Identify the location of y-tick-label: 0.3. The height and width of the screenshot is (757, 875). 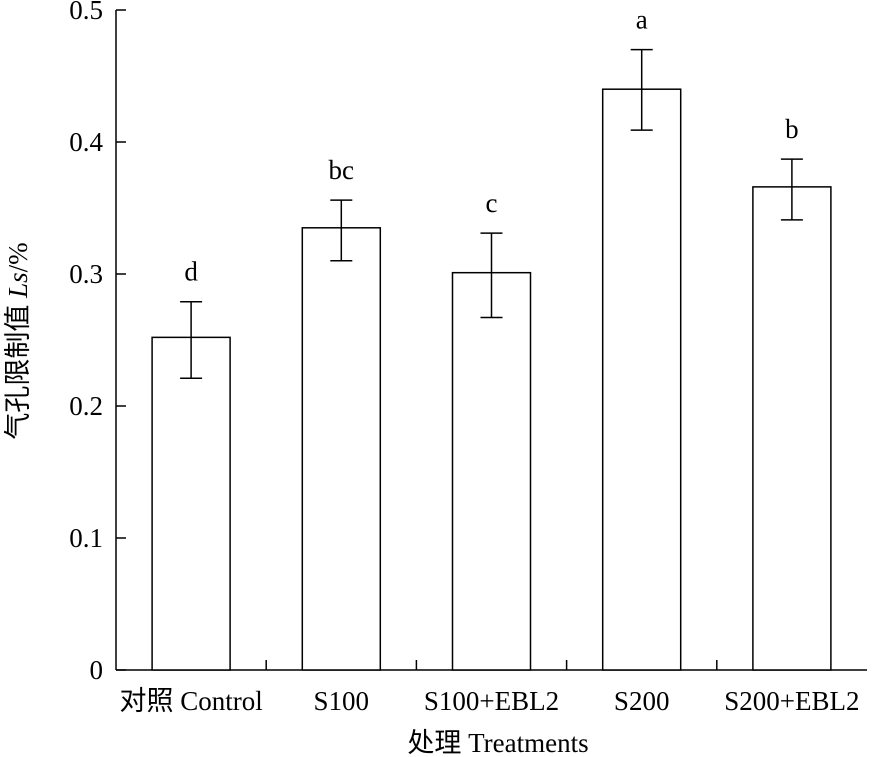
(86, 274).